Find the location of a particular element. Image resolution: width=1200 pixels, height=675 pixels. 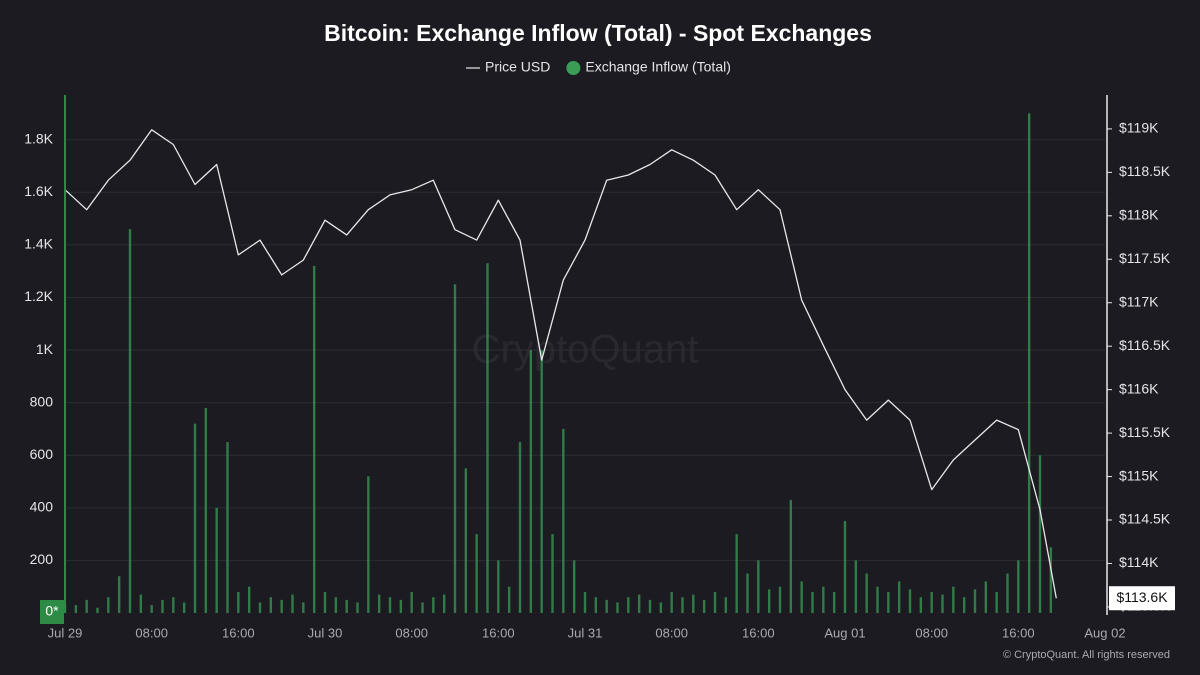

y-tick-label: 600 is located at coordinates (42, 454).